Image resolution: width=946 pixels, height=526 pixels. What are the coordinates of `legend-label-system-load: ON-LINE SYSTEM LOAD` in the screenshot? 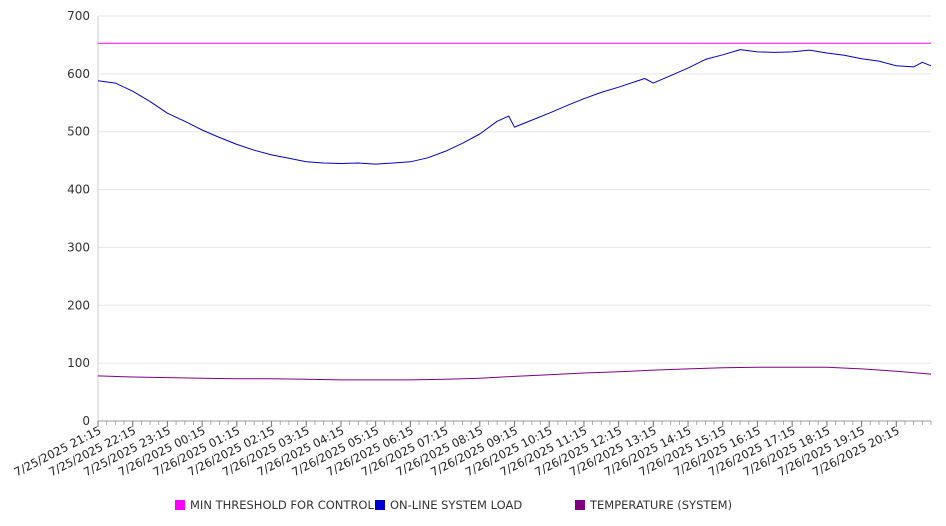 It's located at (456, 505).